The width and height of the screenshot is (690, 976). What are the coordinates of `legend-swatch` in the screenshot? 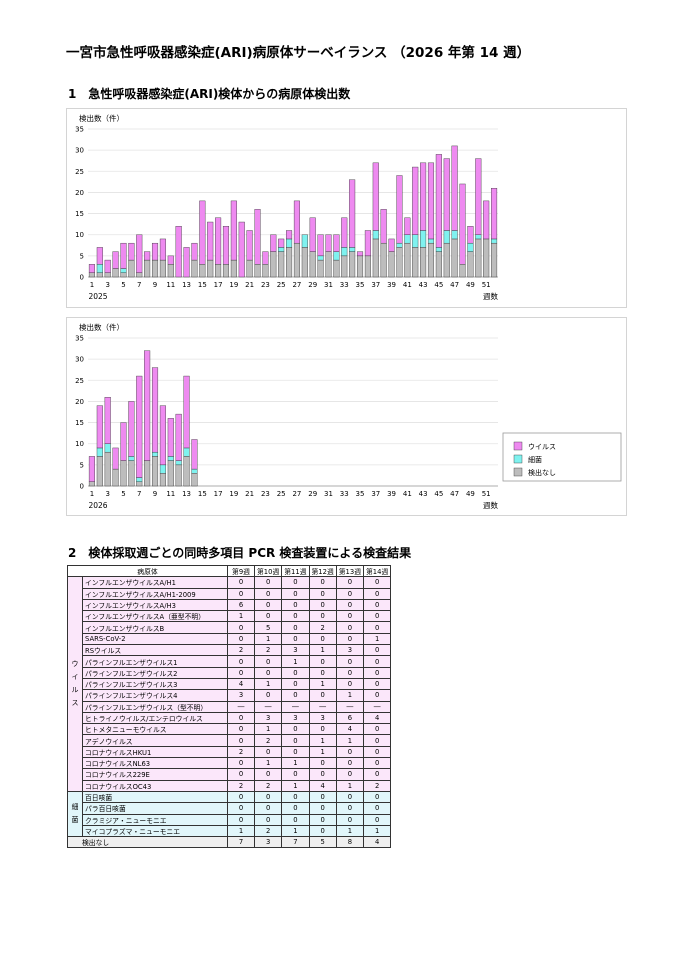 It's located at (518, 459).